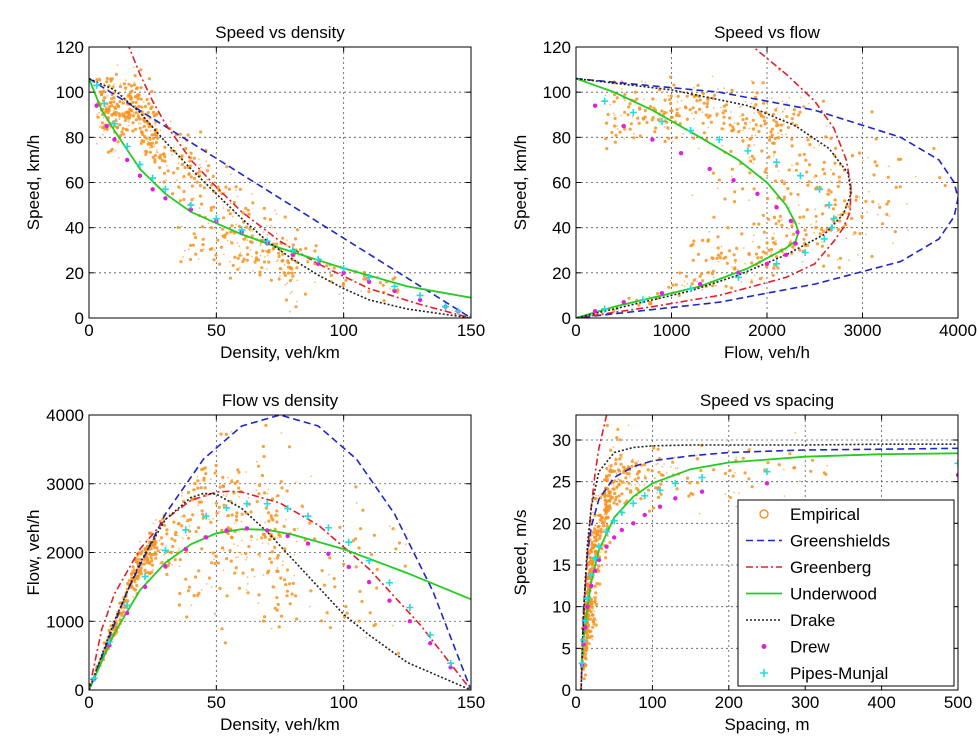  What do you see at coordinates (65, 553) in the screenshot?
I see `y-tick-label: 2000` at bounding box center [65, 553].